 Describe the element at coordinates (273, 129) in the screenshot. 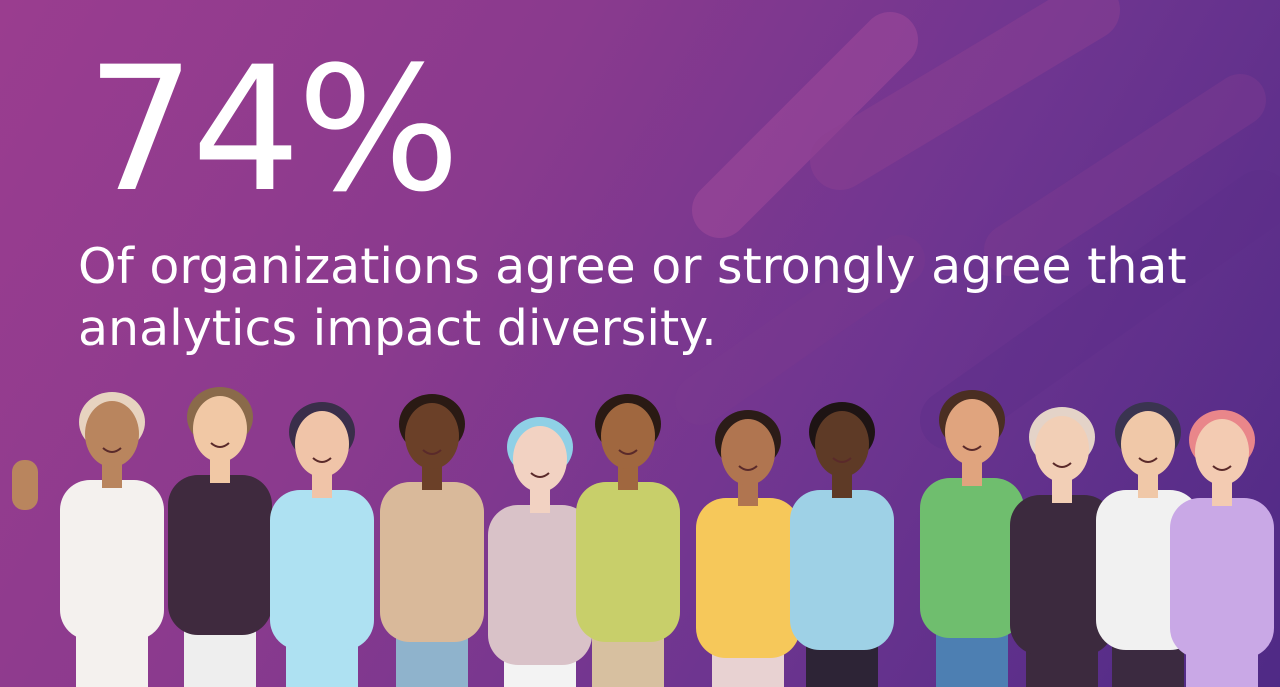

I see `stat-value: 74%` at that location.